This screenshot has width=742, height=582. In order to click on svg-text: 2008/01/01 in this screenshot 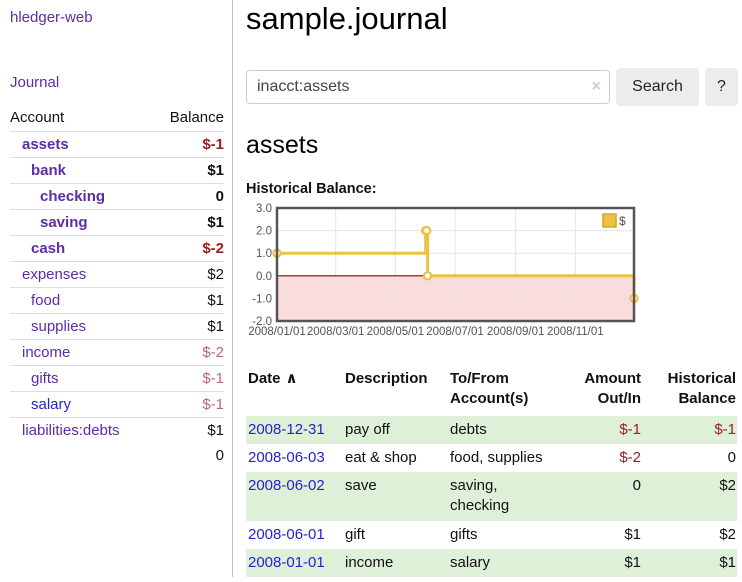, I will do `click(277, 332)`.